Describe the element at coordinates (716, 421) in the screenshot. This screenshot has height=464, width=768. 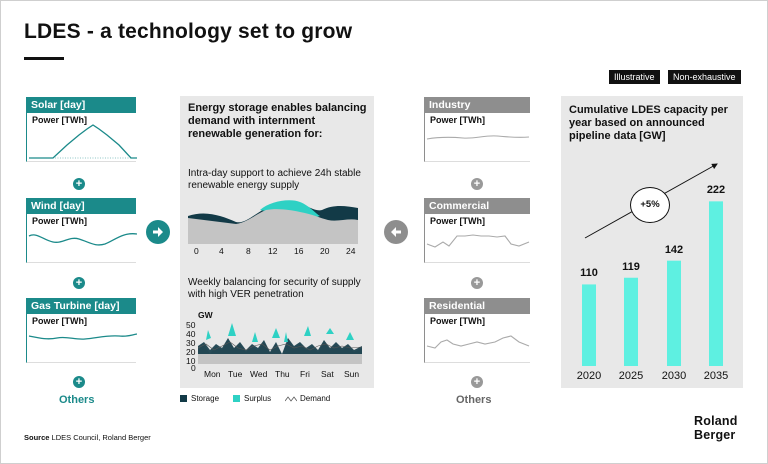
I see `logo-line1: Roland` at that location.